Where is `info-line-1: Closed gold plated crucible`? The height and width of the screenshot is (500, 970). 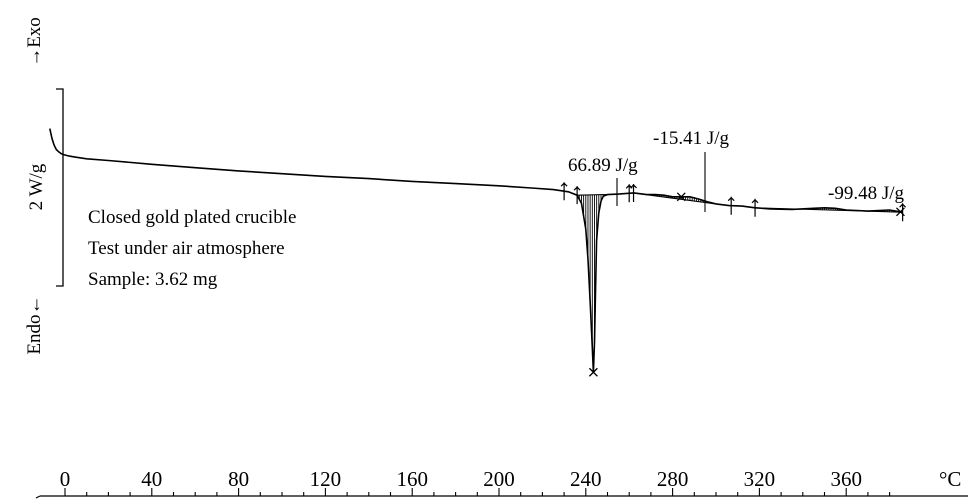 info-line-1: Closed gold plated crucible is located at coordinates (192, 217).